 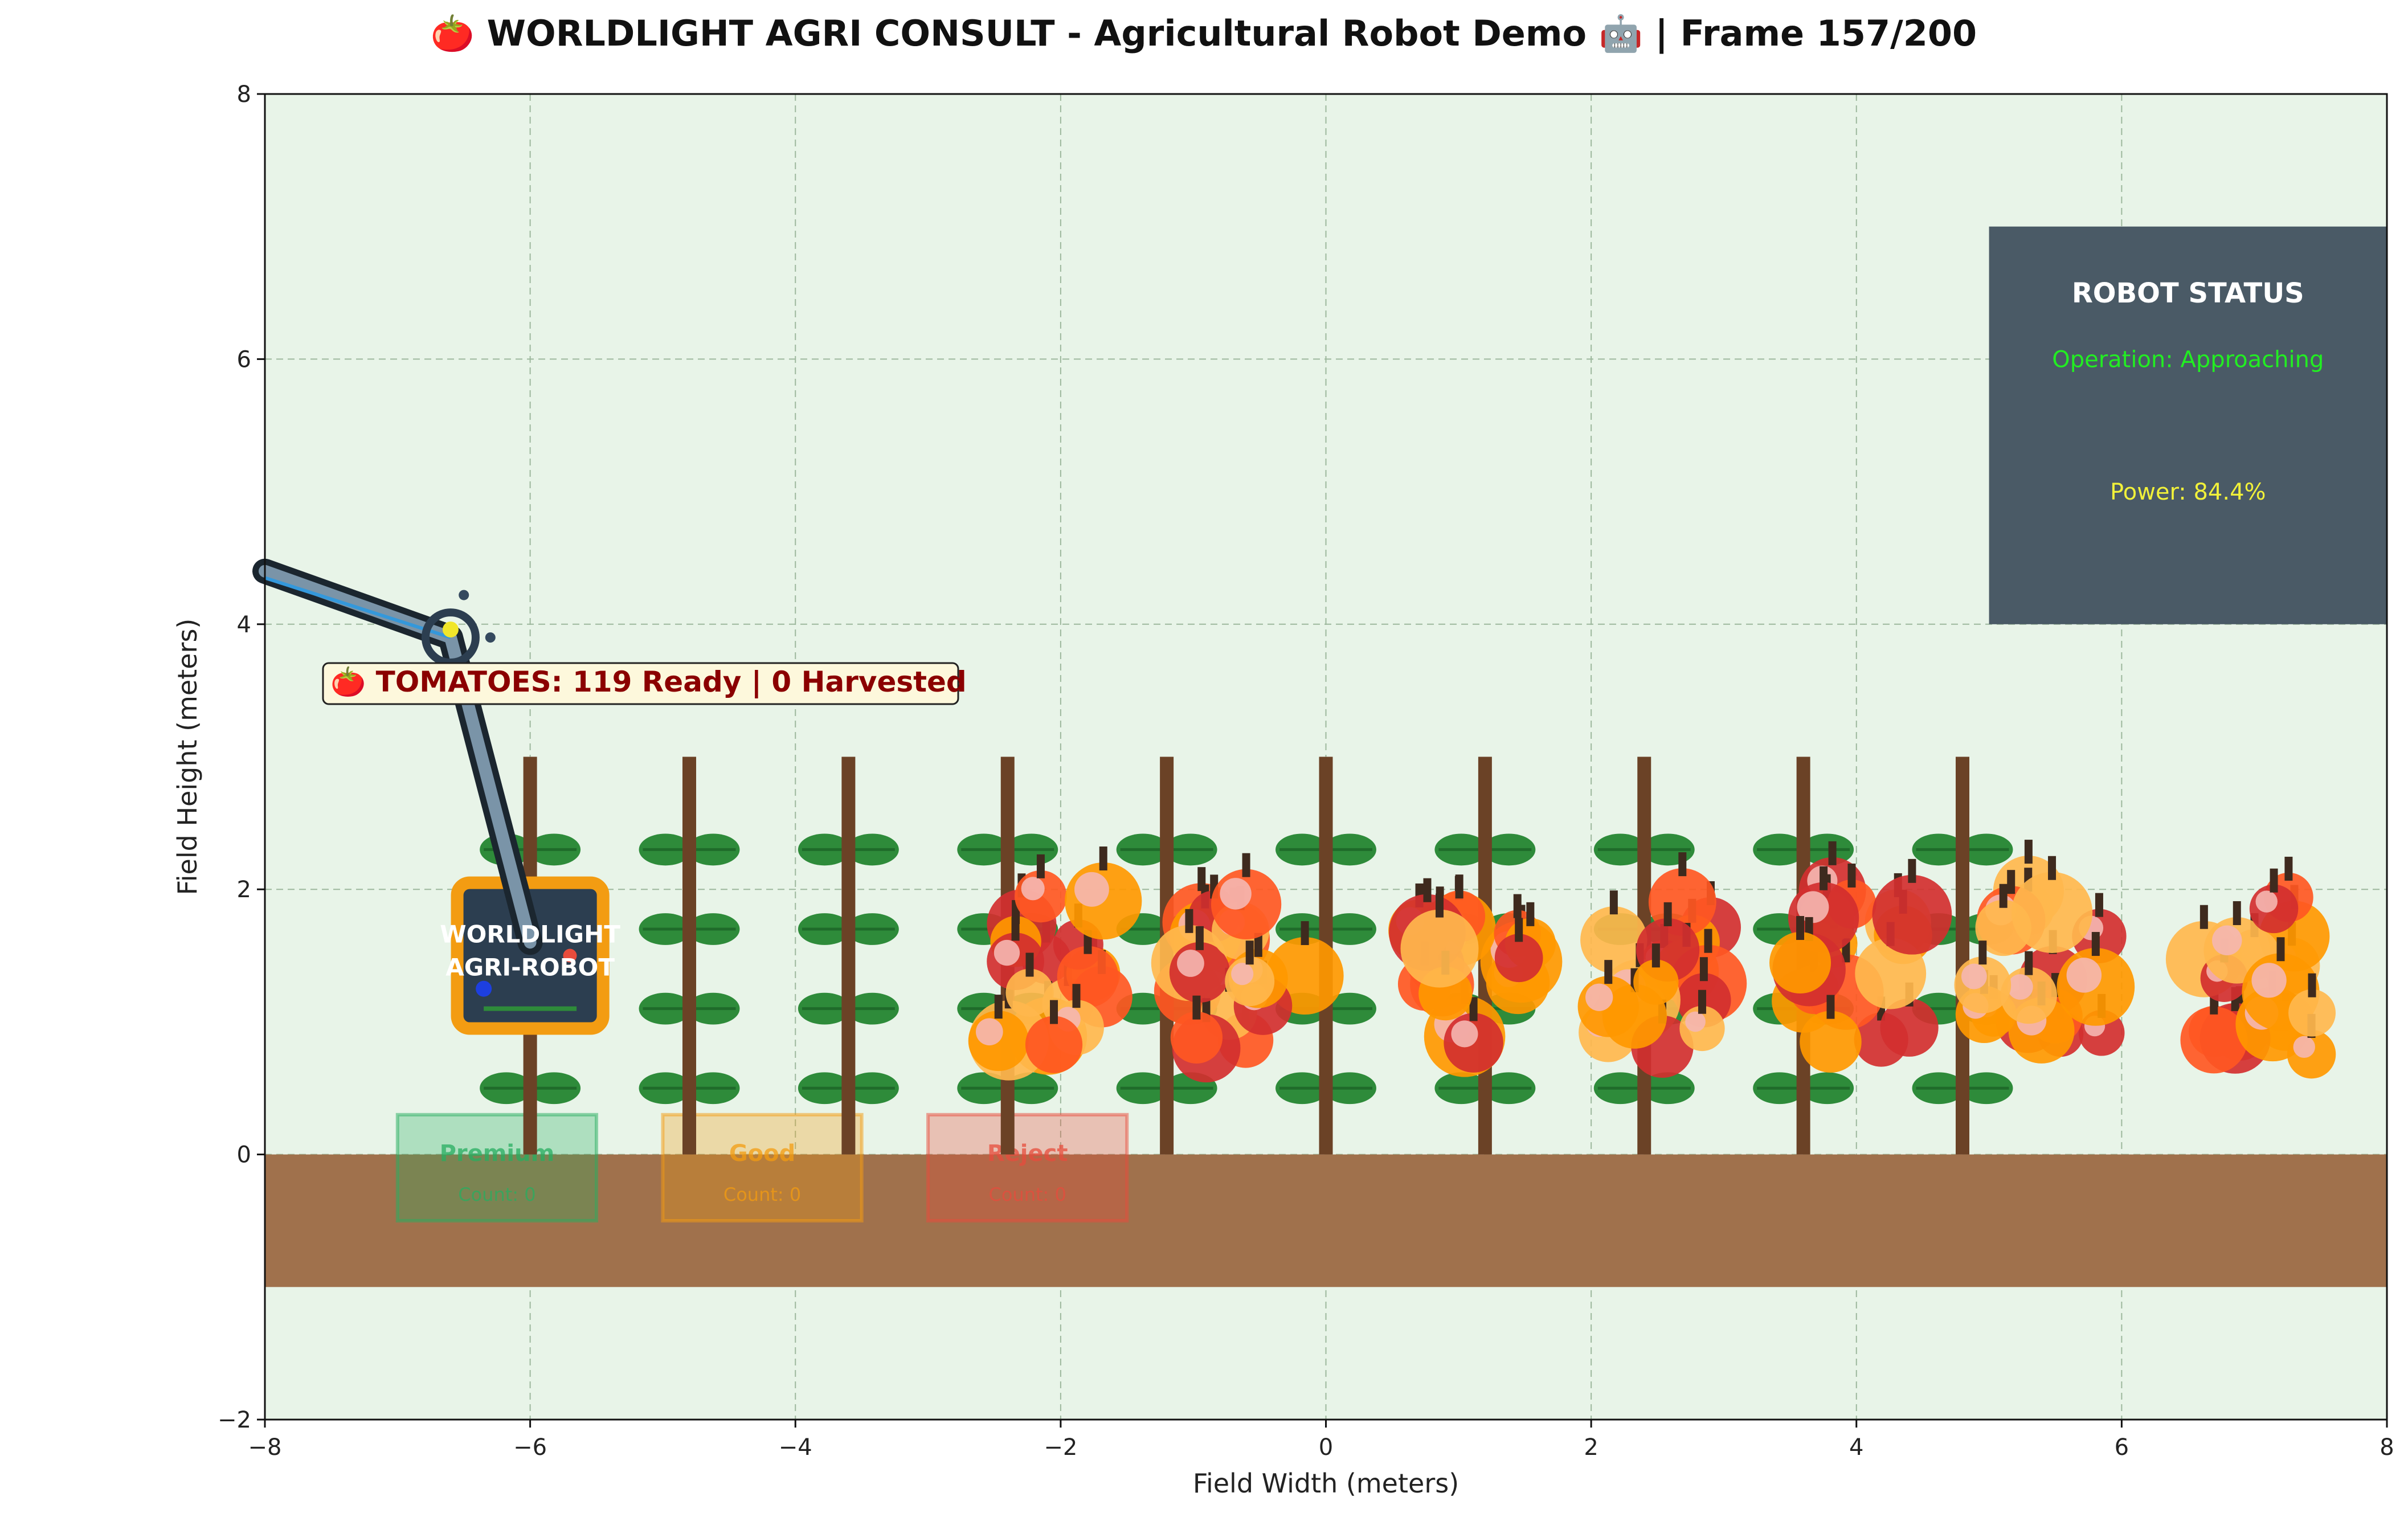 I want to click on y-tick-label: 6, so click(x=244, y=359).